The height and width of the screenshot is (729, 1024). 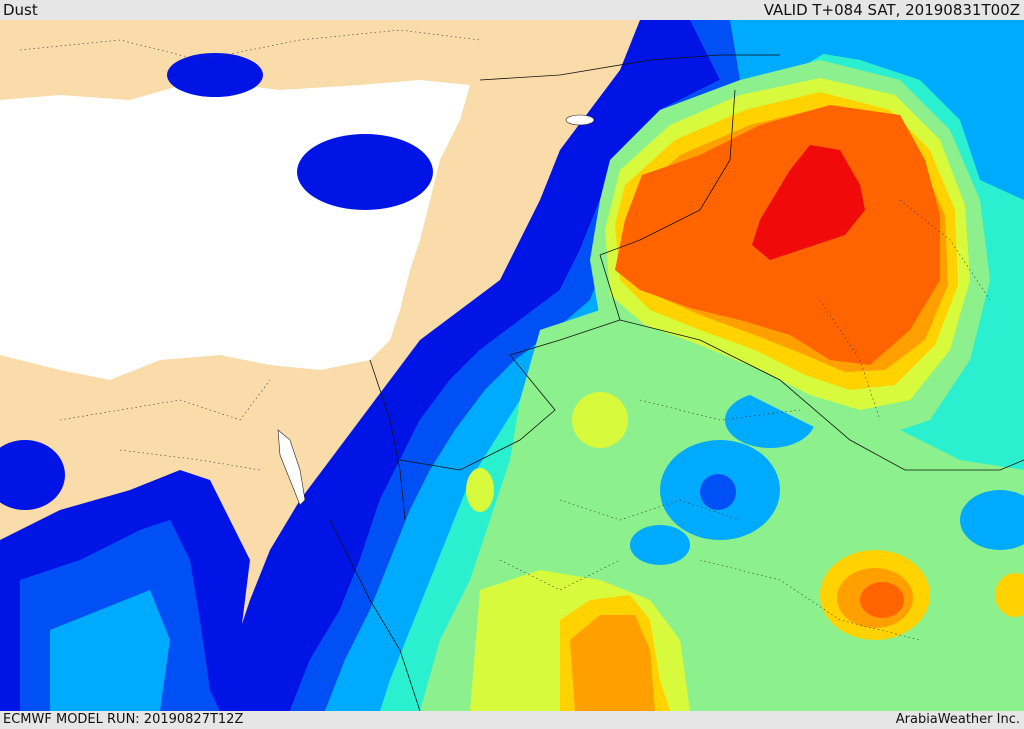 I want to click on red-sea, so click(x=291, y=467).